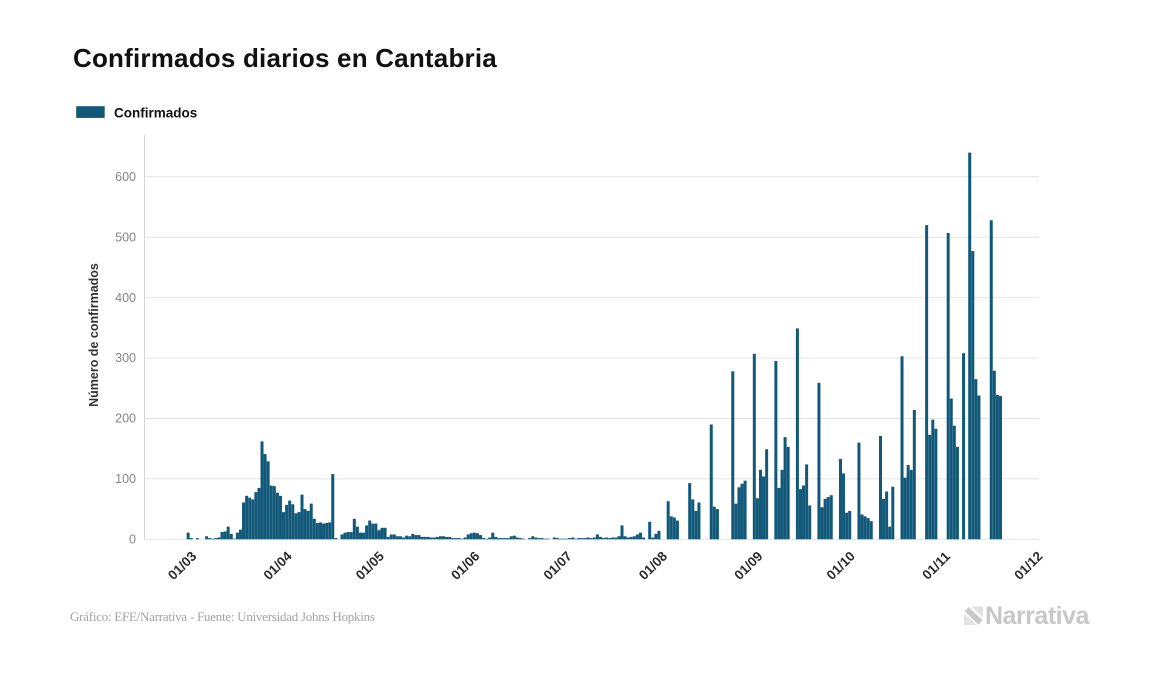 The width and height of the screenshot is (1157, 674). I want to click on svg-text: 01/08, so click(653, 565).